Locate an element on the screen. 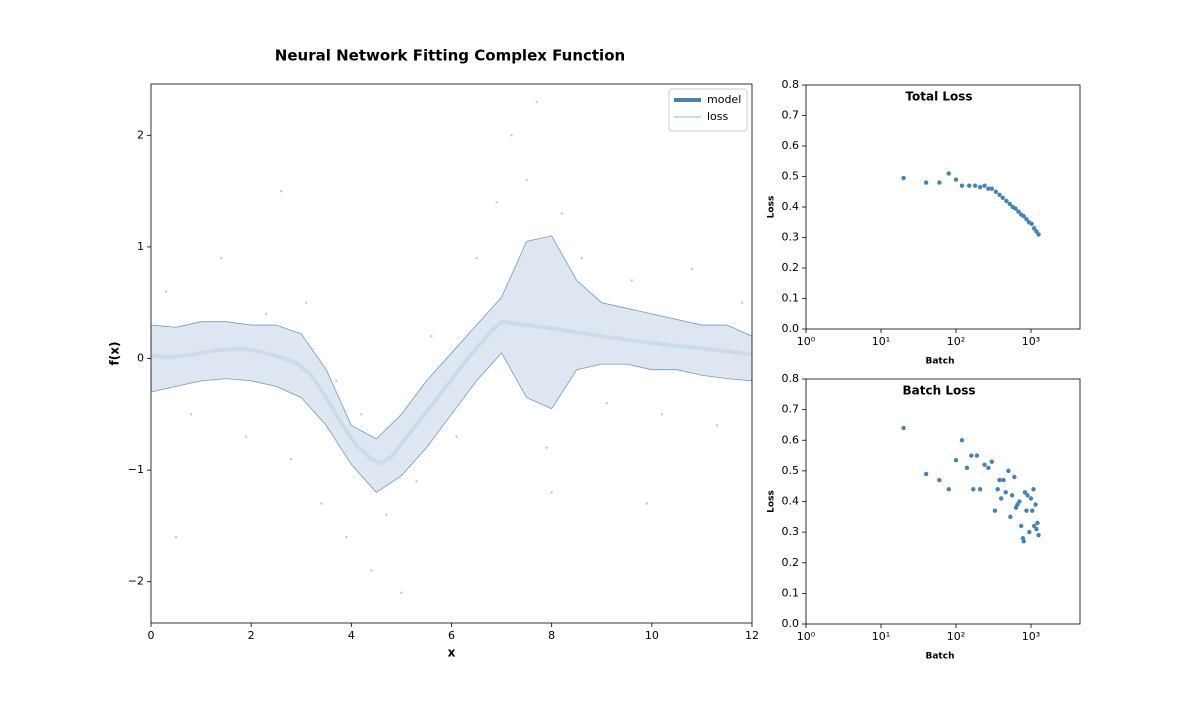 Image resolution: width=1200 pixels, height=701 pixels. plot-area is located at coordinates (971, 204).